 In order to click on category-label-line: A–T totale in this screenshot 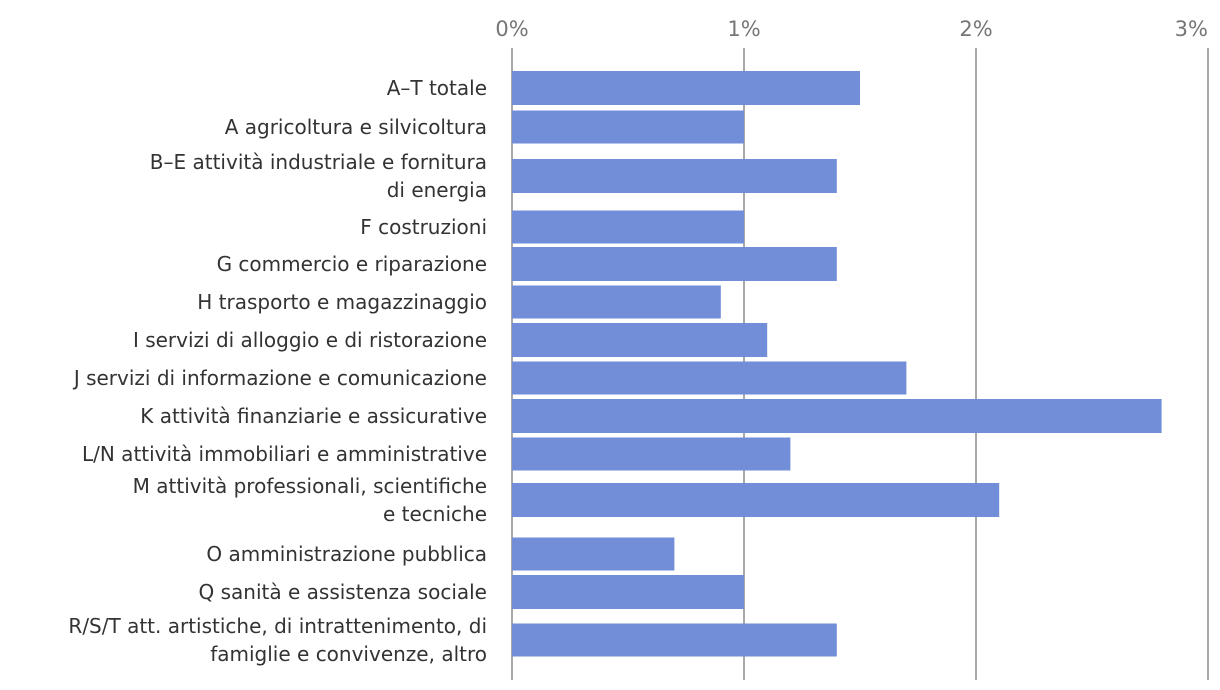, I will do `click(437, 88)`.